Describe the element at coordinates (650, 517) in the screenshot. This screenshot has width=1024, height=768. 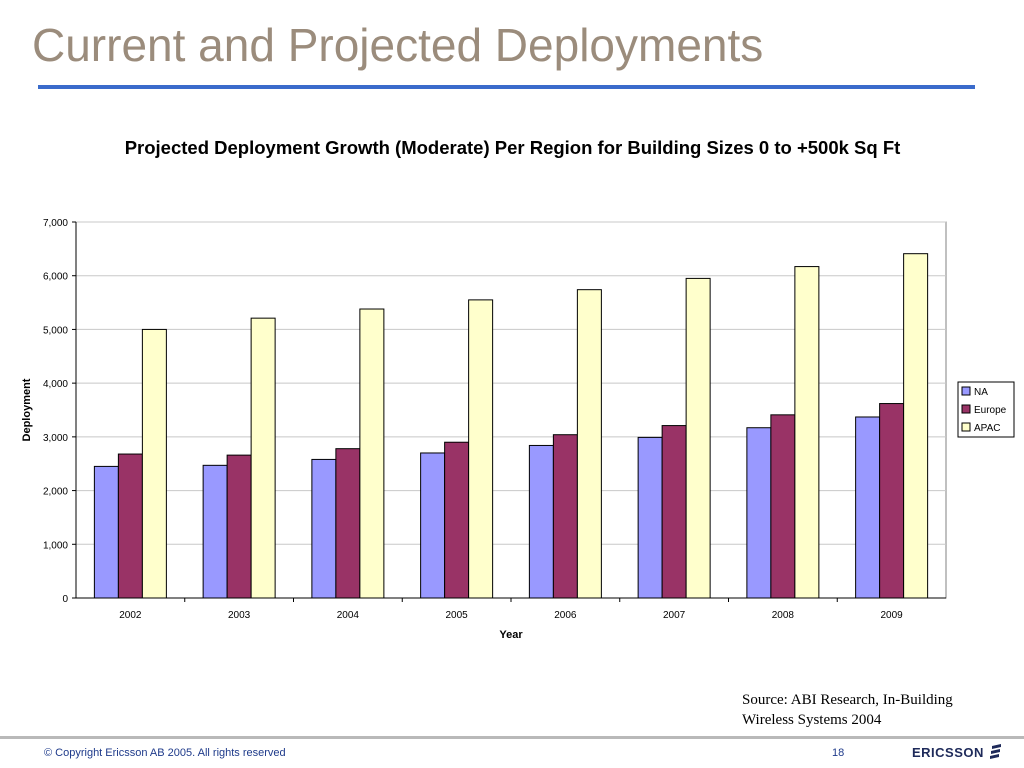
I see `bar-na-2007` at that location.